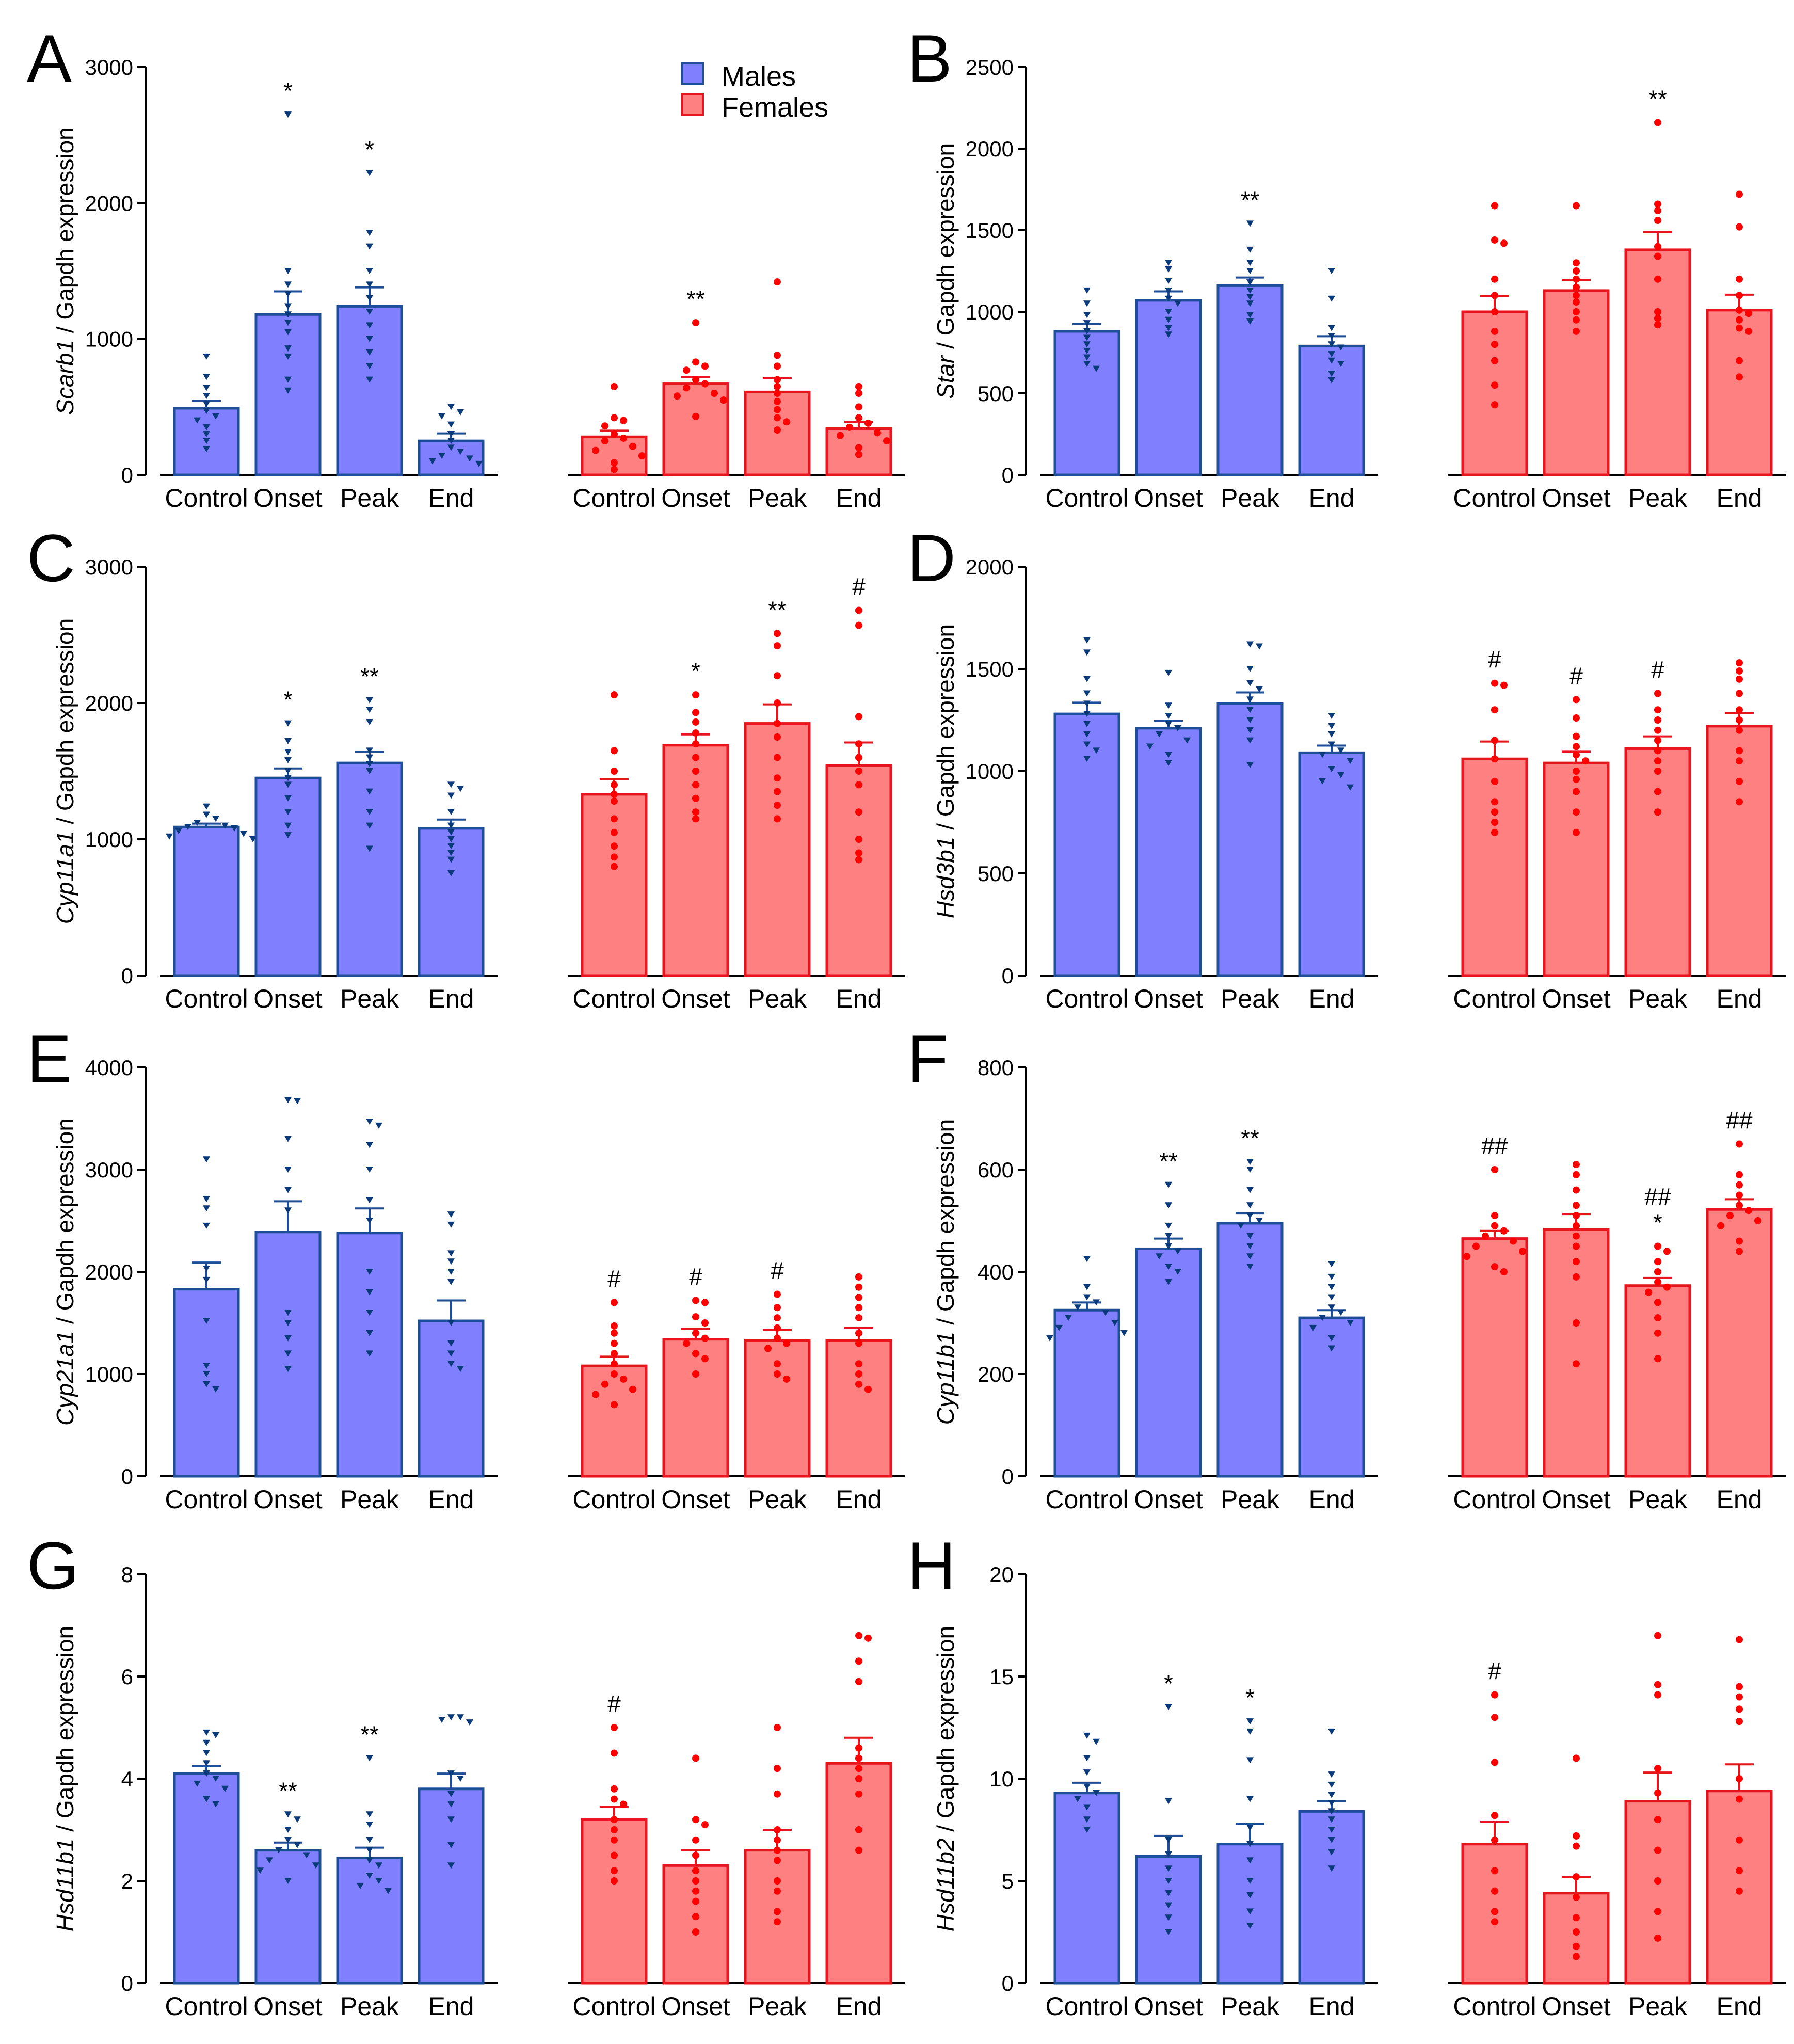 The image size is (1794, 2044). What do you see at coordinates (754, 92) in the screenshot?
I see `legend: Males Females` at bounding box center [754, 92].